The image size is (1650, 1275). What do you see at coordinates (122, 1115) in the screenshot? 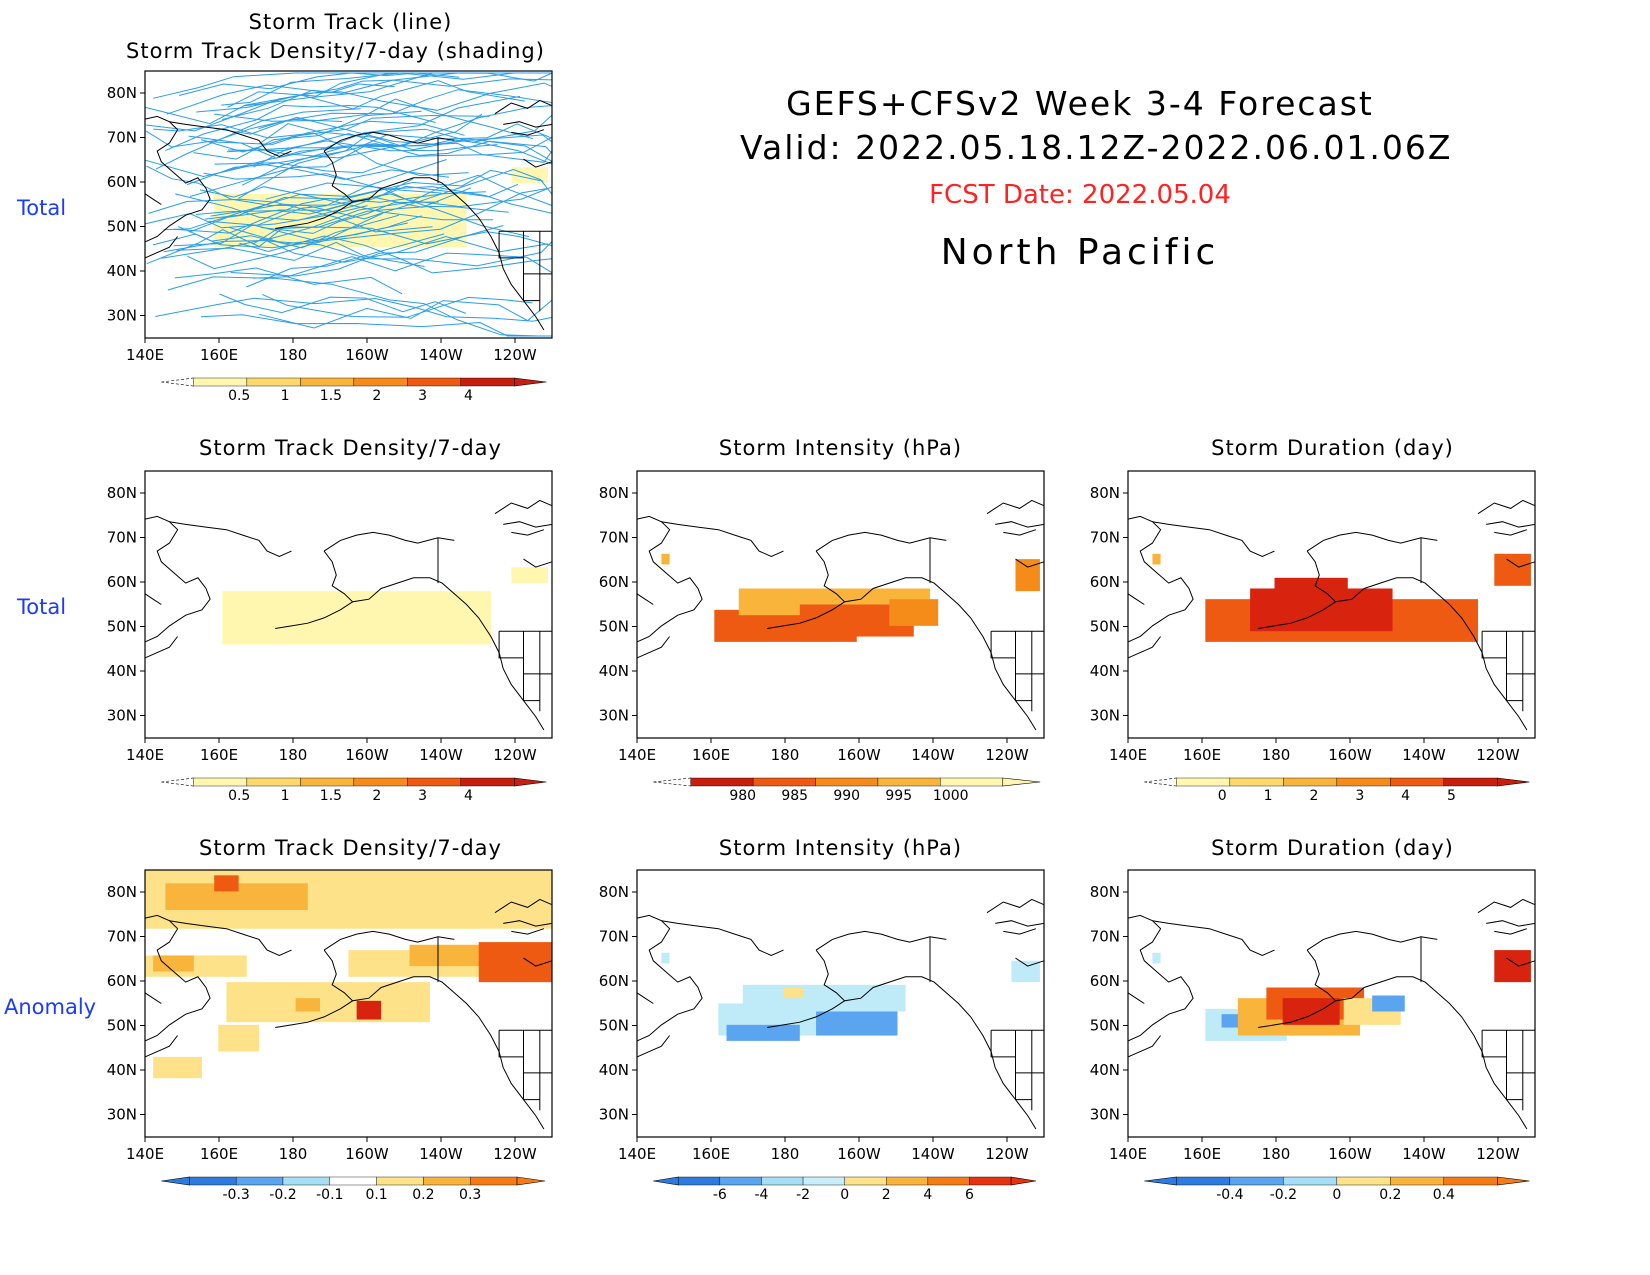
I see `lat-label: 30N` at bounding box center [122, 1115].